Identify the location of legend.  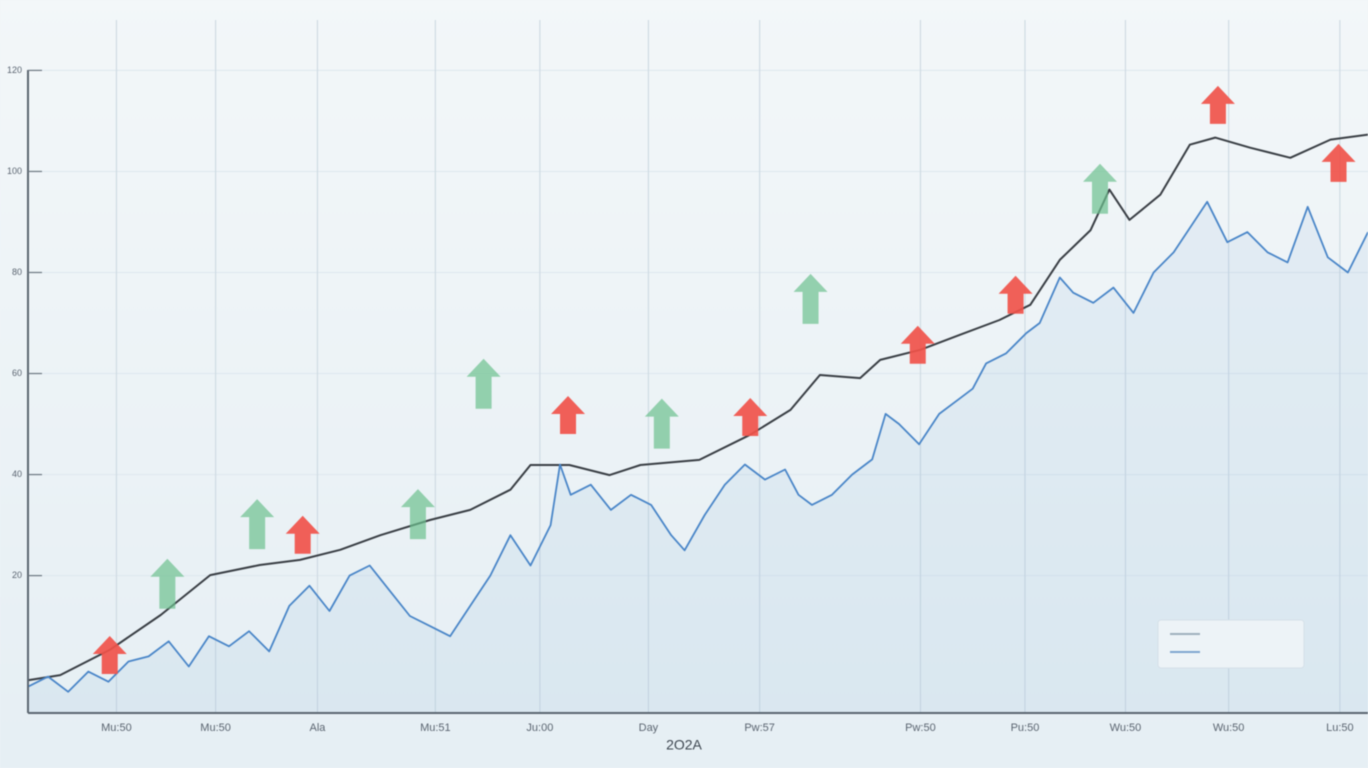
(1231, 644).